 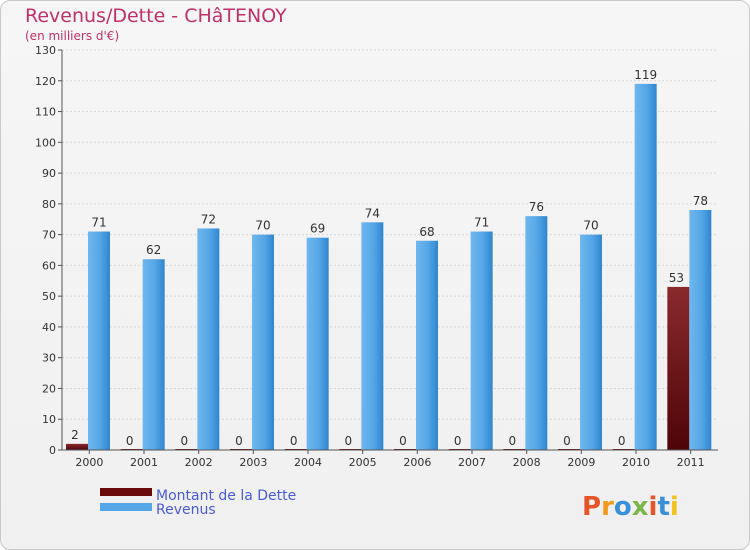 What do you see at coordinates (98, 223) in the screenshot?
I see `data-label-revenus-2000: 71` at bounding box center [98, 223].